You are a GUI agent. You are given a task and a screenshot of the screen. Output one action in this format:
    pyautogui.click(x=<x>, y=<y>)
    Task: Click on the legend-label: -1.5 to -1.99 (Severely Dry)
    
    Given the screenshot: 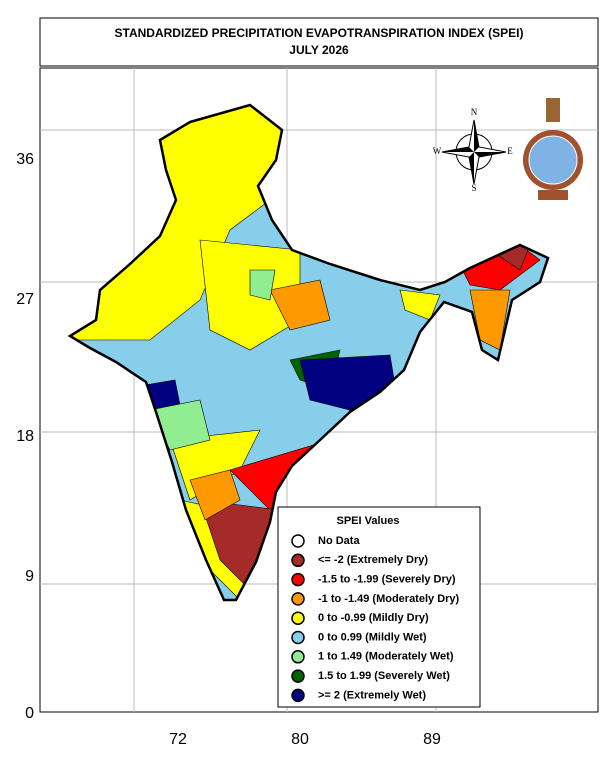 What is the action you would take?
    pyautogui.click(x=387, y=580)
    